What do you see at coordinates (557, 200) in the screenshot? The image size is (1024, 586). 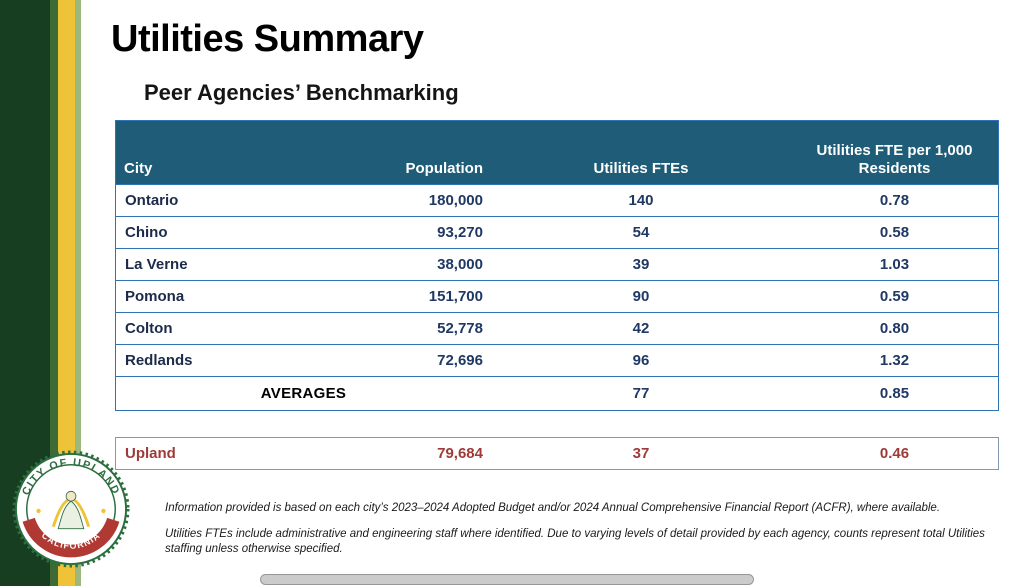 I see `table-row: Ontario 180,000 140 0.78` at bounding box center [557, 200].